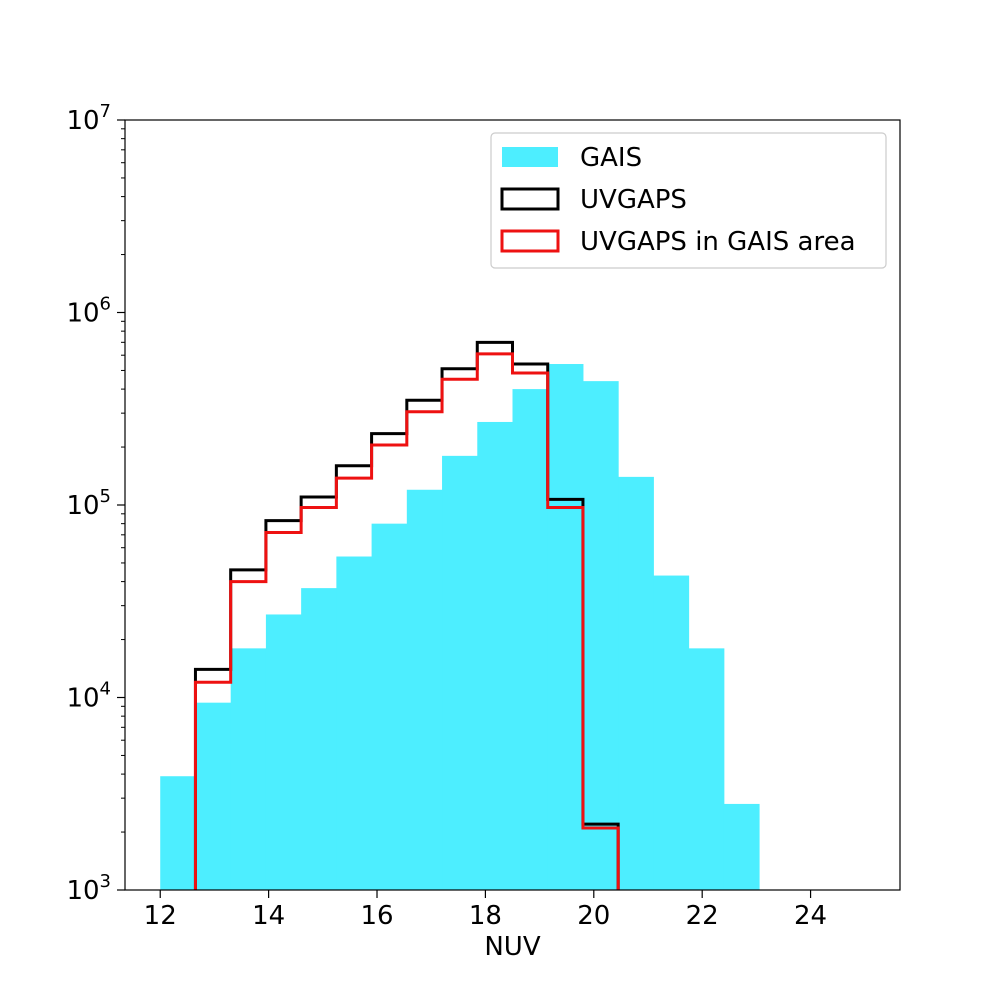 The image size is (1000, 1000). I want to click on x-tick-label: 22, so click(702, 916).